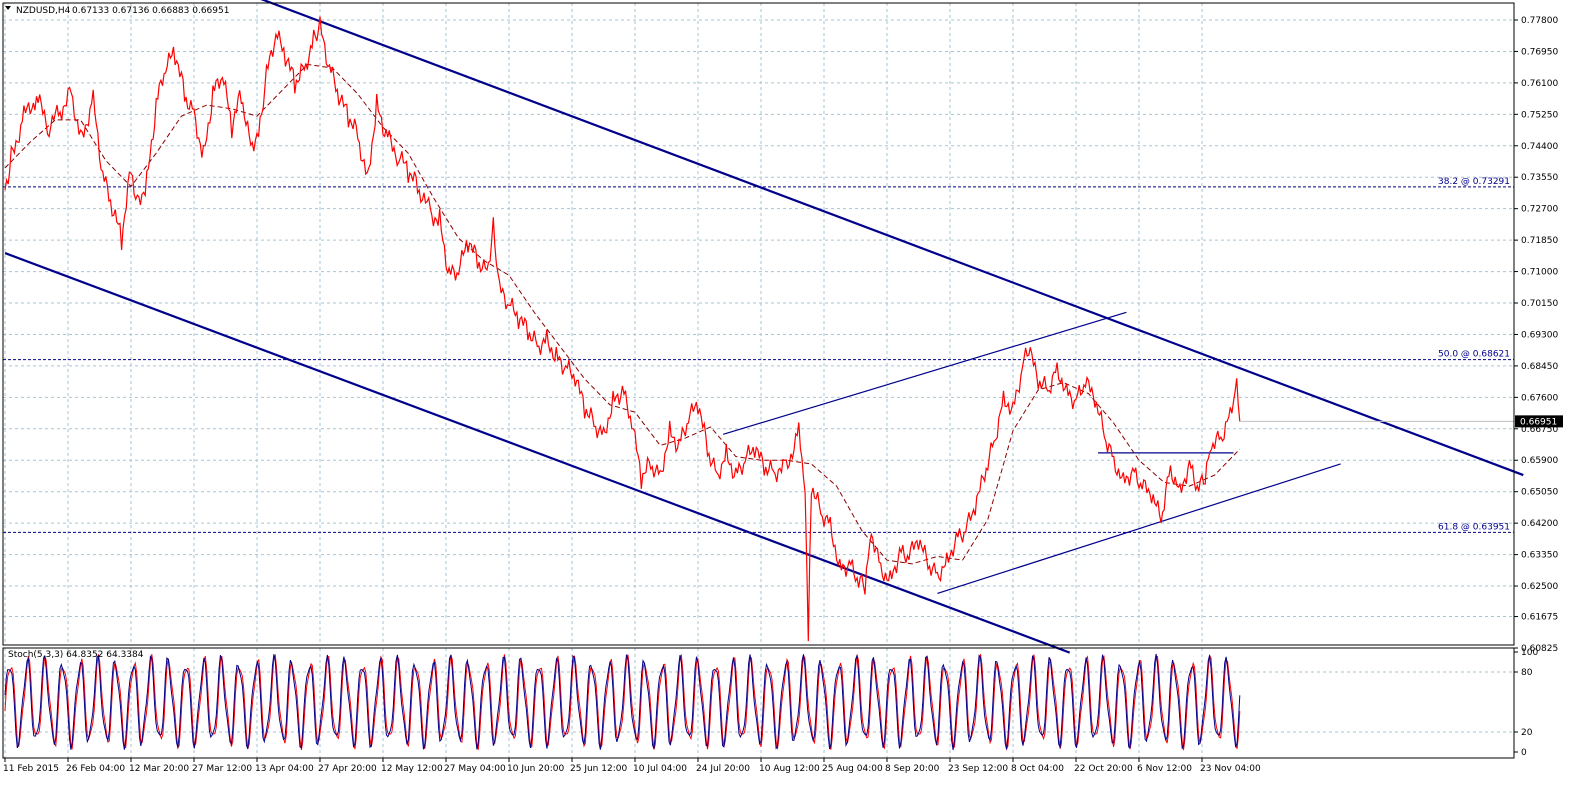 This screenshot has width=1596, height=790. Describe the element at coordinates (1539, 587) in the screenshot. I see `price-tick-label: 0.62500` at that location.